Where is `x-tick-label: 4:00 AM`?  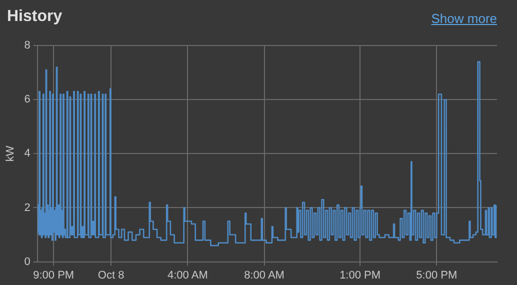 x-tick-label: 4:00 AM is located at coordinates (187, 275).